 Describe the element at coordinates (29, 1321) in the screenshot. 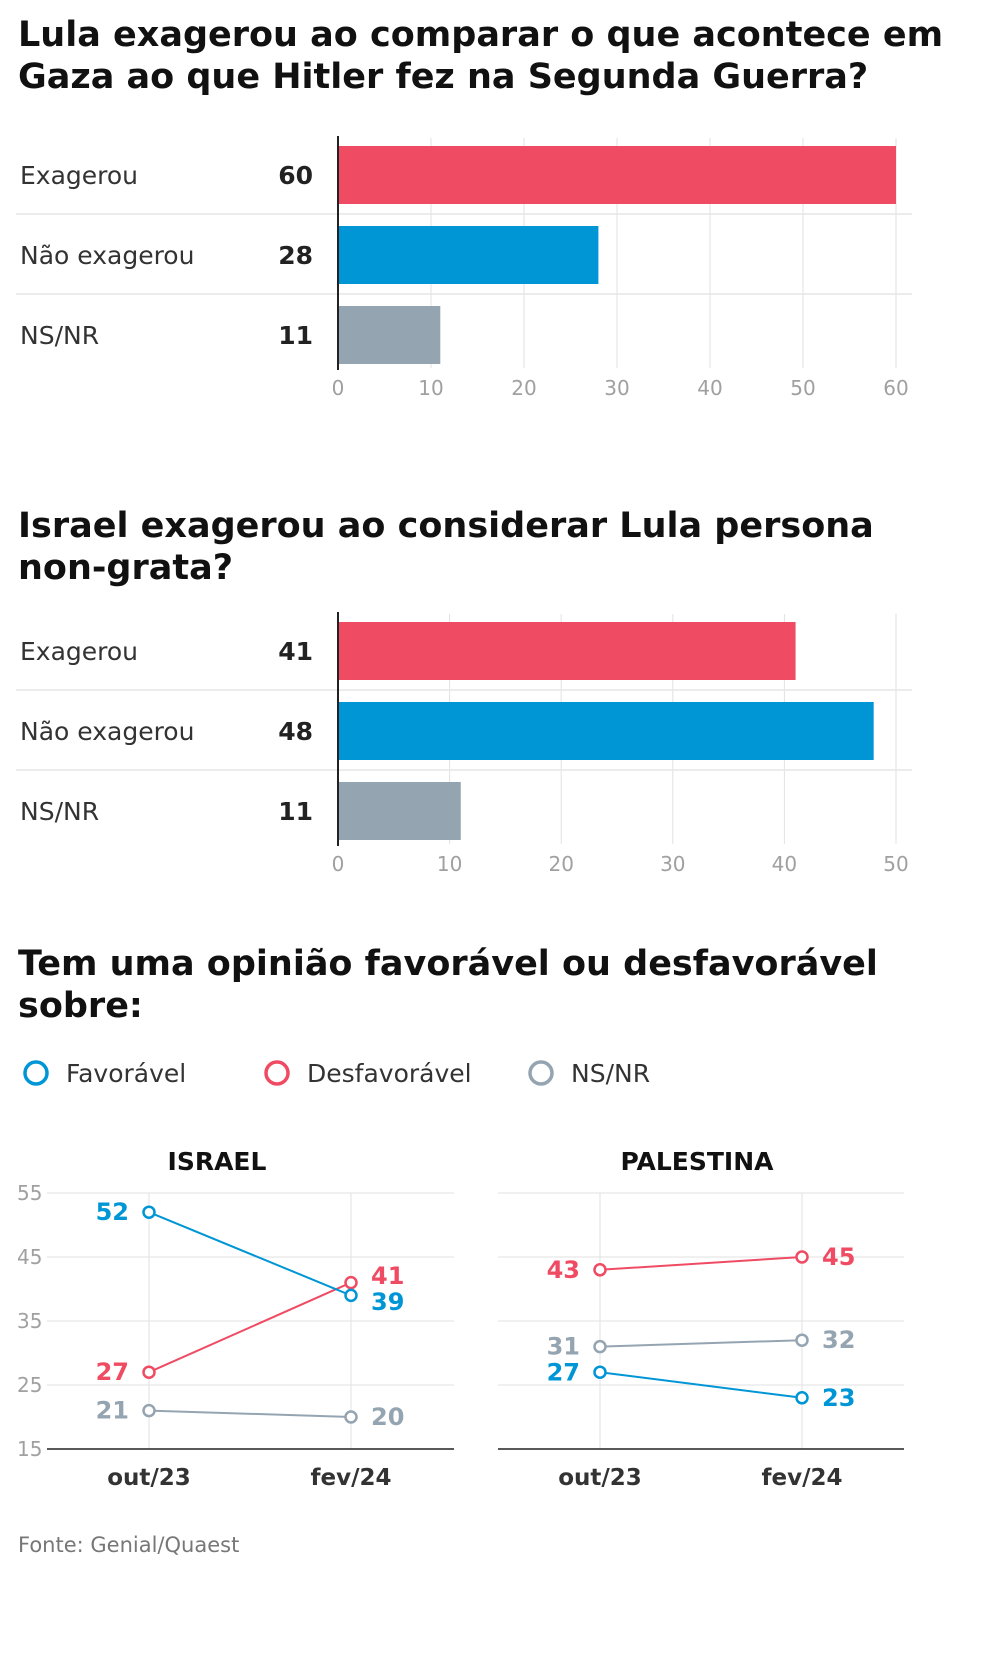

I see `y-tick-label: 35` at that location.